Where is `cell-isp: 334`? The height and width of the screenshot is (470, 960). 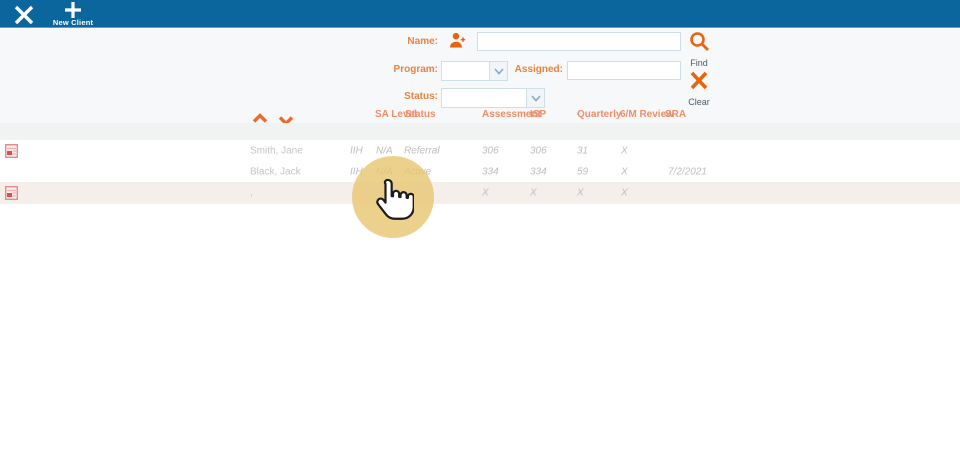 cell-isp: 334 is located at coordinates (538, 171).